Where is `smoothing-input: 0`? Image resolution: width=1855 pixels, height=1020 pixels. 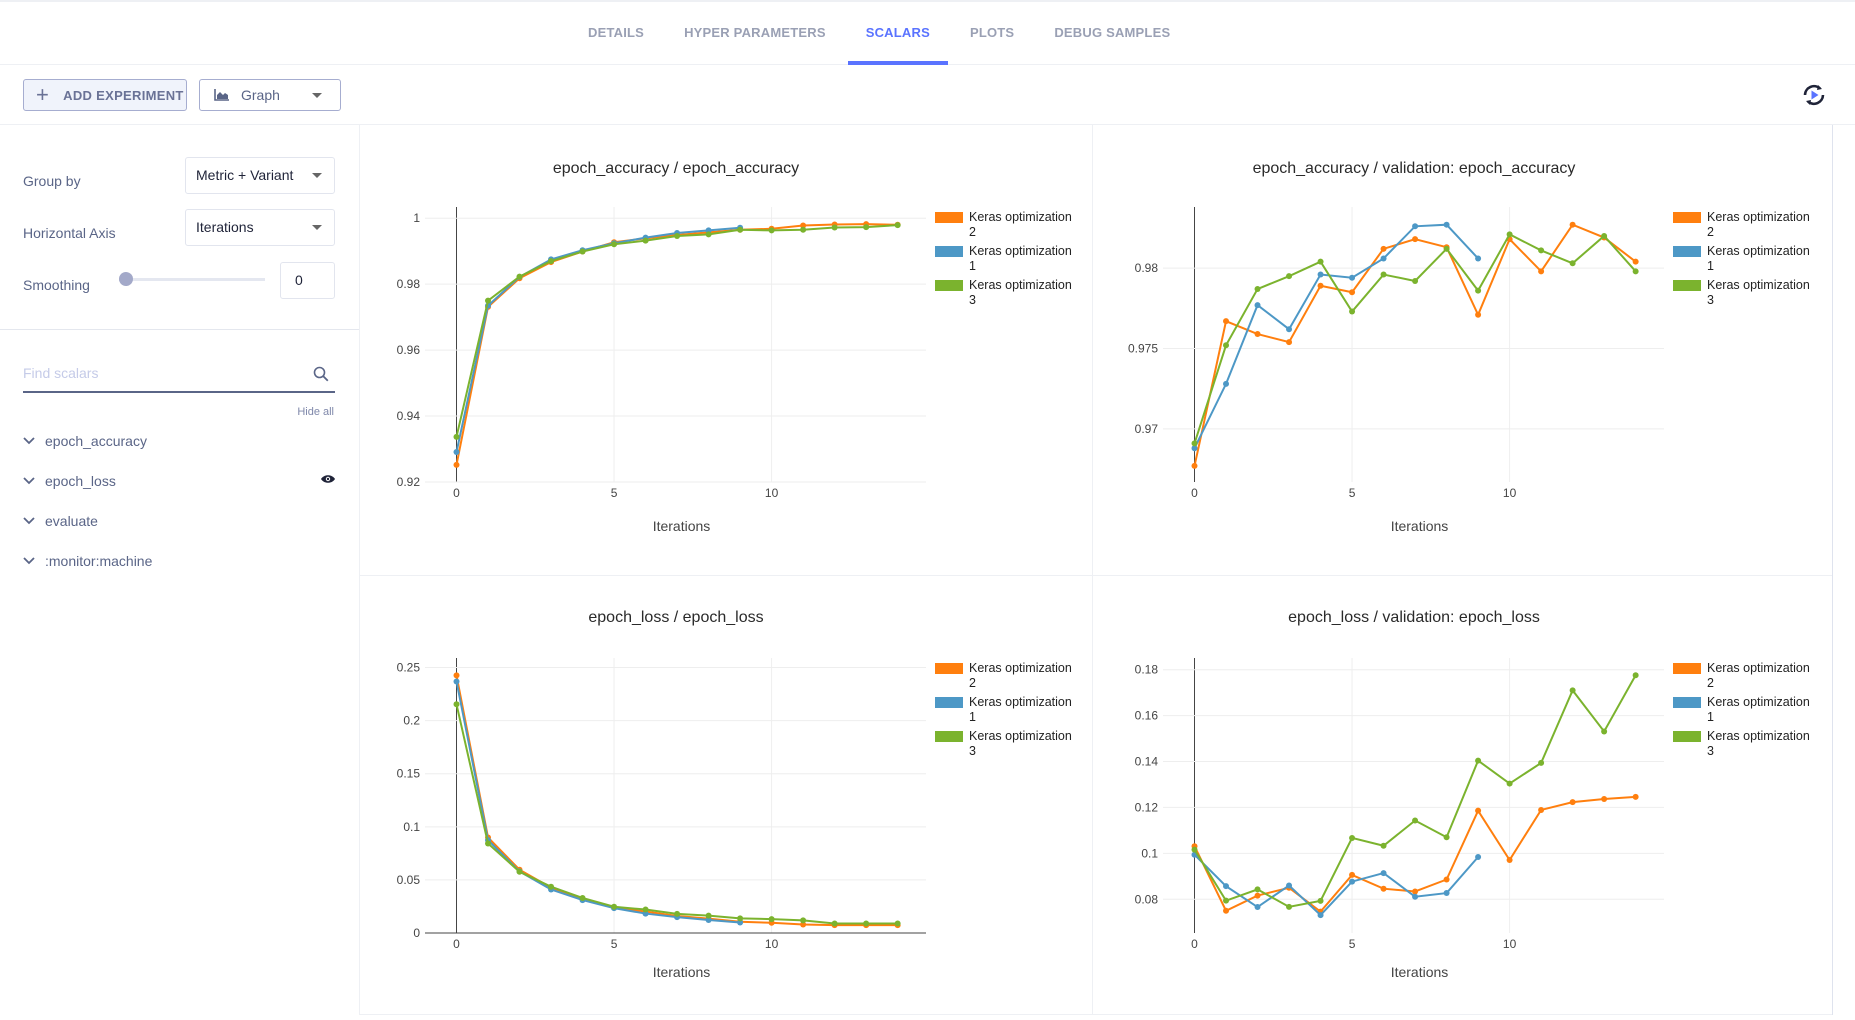
smoothing-input: 0 is located at coordinates (307, 280).